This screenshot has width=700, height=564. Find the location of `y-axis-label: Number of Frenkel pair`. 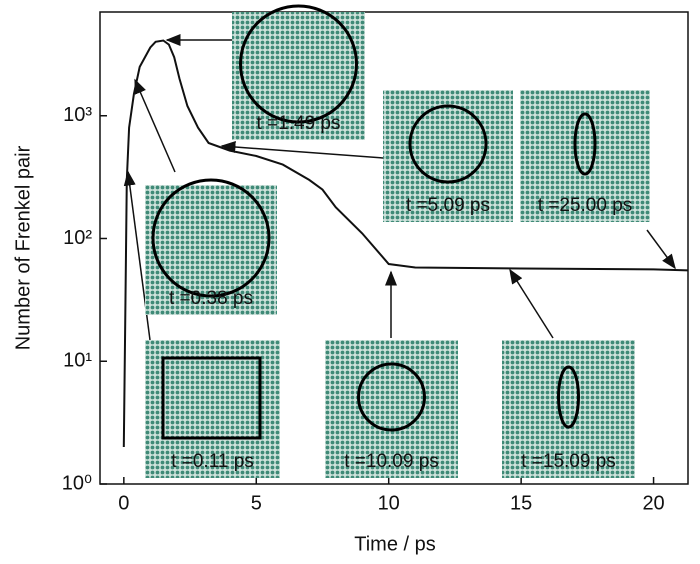

y-axis-label: Number of Frenkel pair is located at coordinates (23, 247).